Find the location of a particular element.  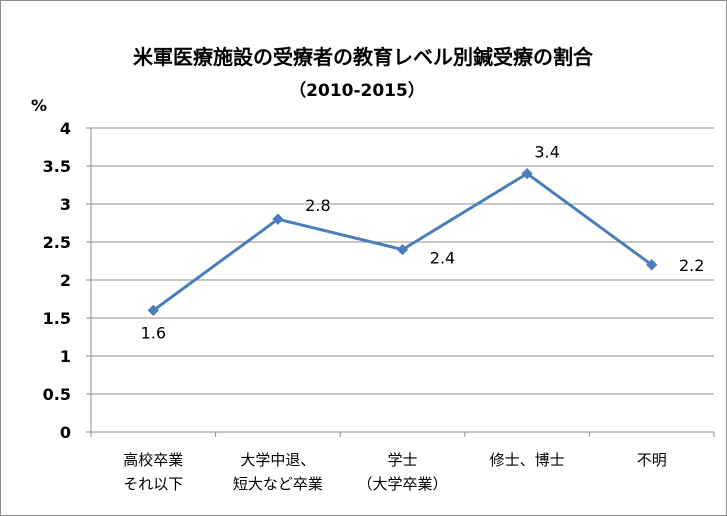

y-tick-label: 2 is located at coordinates (65, 280).